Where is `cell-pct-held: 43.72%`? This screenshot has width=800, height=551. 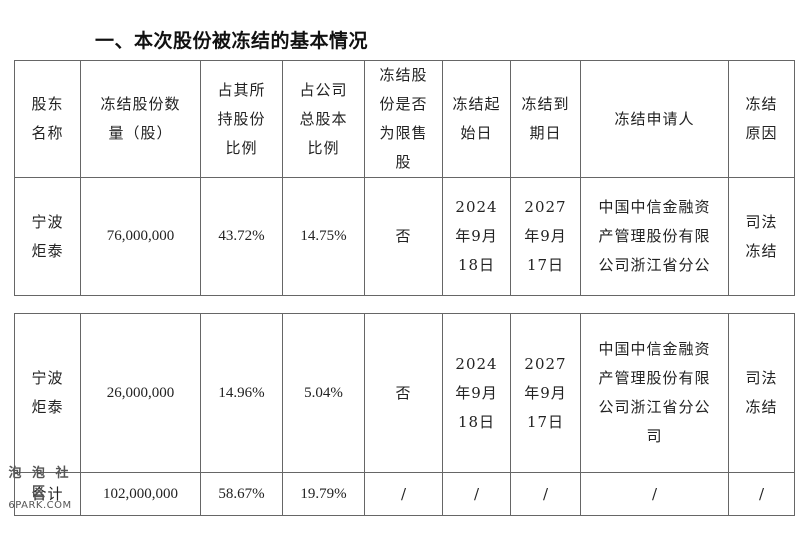
cell-pct-held: 43.72% is located at coordinates (241, 236).